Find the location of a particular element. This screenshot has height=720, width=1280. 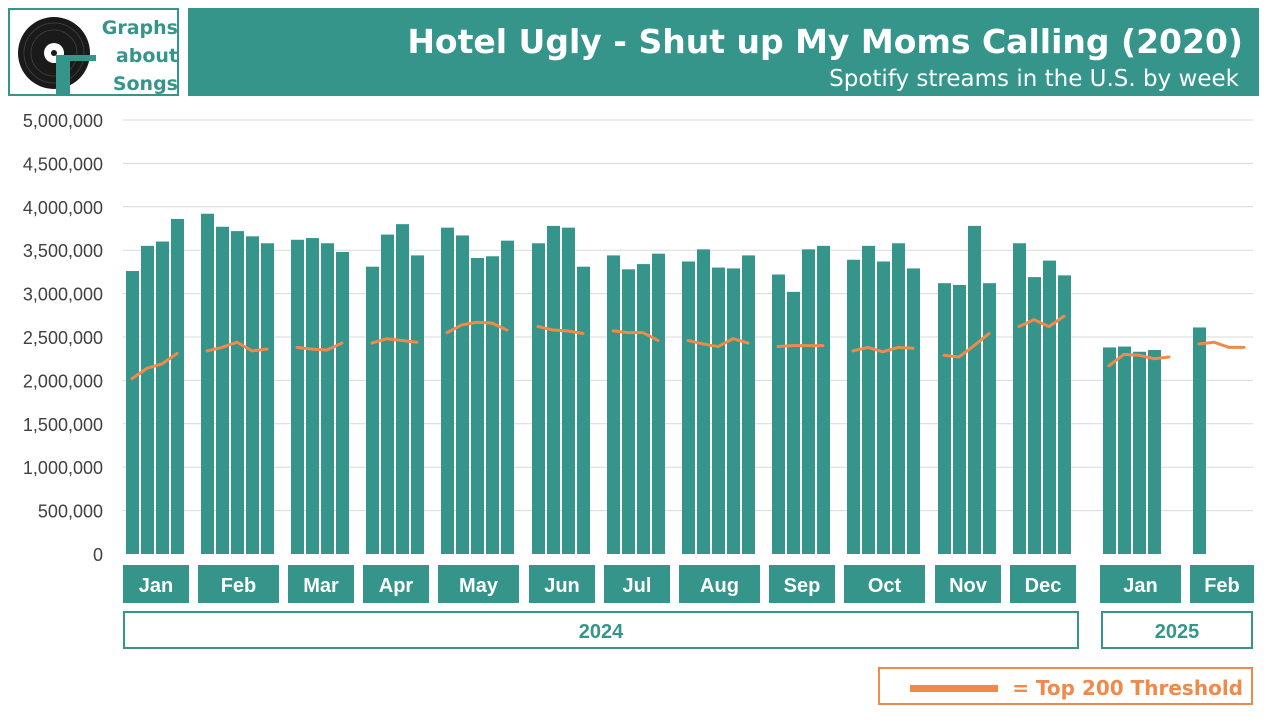

bar-mar-2024-w3 is located at coordinates (327, 399).